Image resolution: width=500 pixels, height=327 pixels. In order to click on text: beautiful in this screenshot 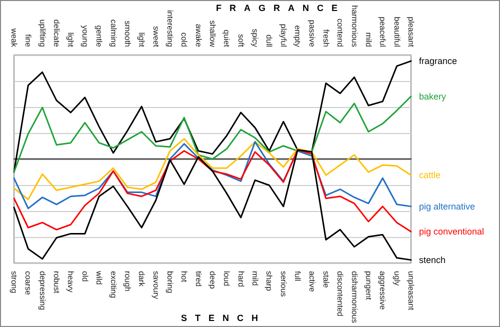, I will do `click(397, 32)`.